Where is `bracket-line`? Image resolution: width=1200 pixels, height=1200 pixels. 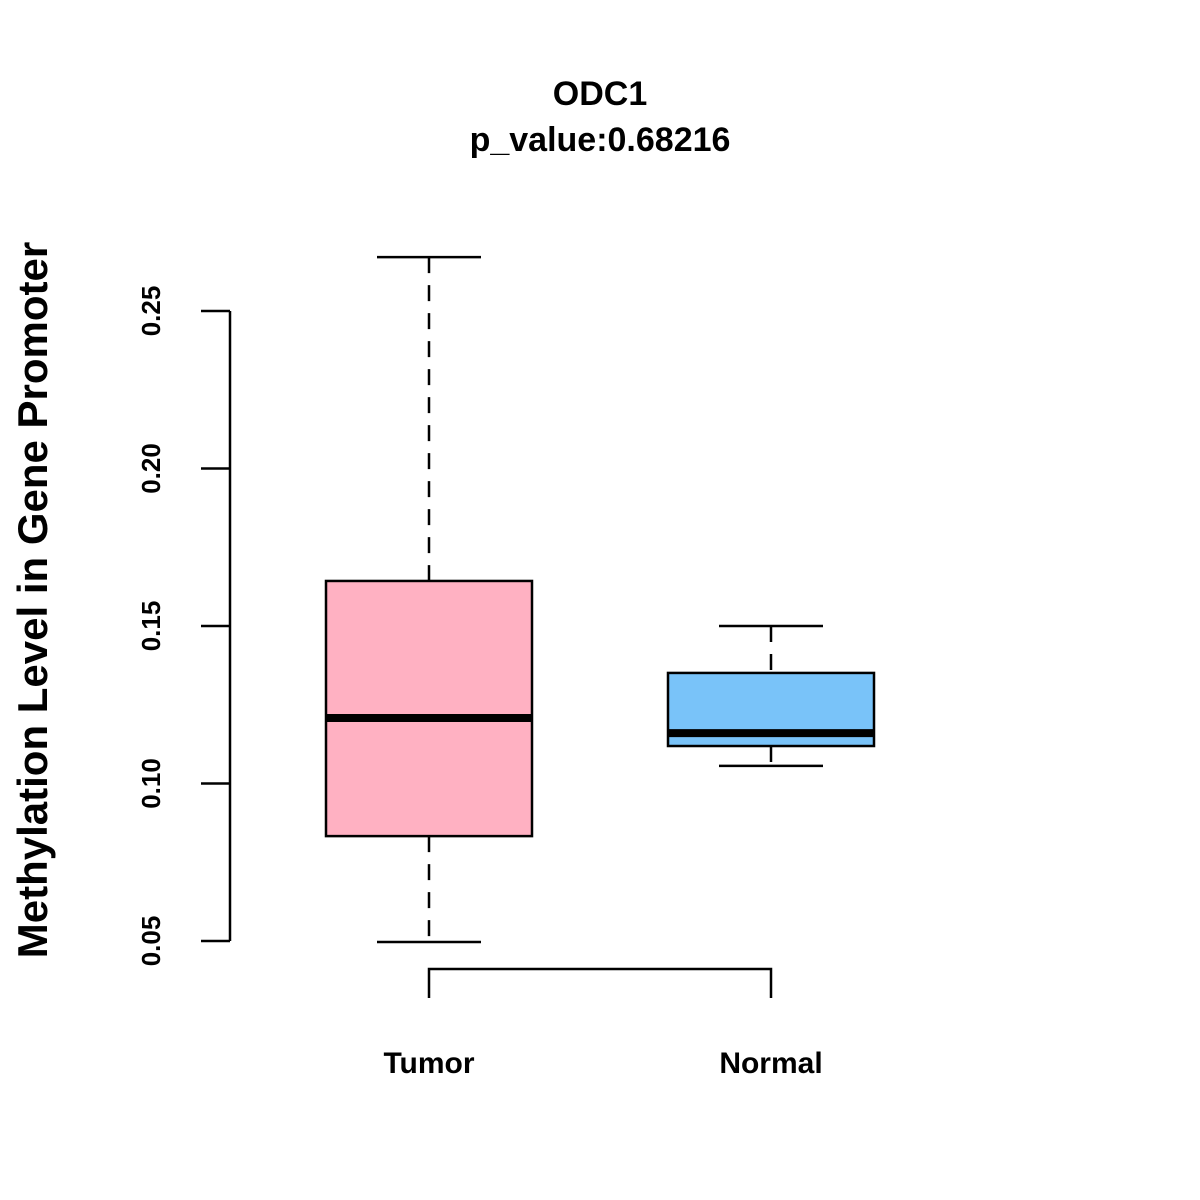
bracket-line is located at coordinates (600, 982).